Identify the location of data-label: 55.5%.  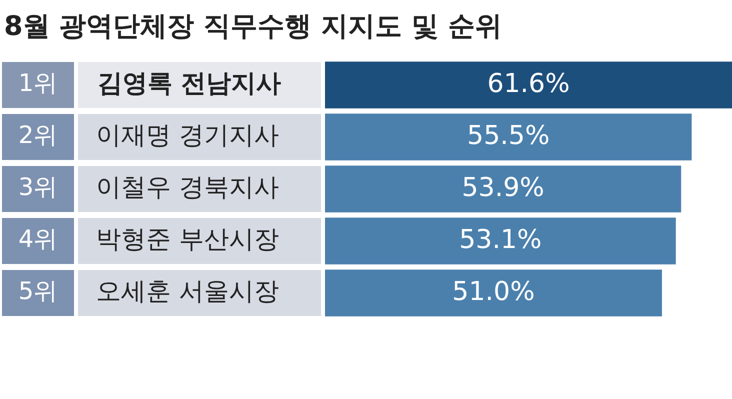
(508, 135).